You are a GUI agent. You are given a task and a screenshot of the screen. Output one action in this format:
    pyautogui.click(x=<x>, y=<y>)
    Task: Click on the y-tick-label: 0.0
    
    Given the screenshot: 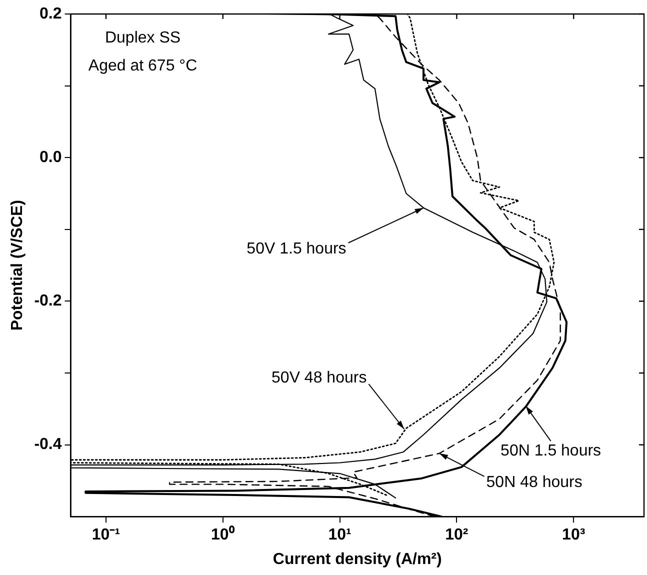 What is the action you would take?
    pyautogui.click(x=51, y=157)
    